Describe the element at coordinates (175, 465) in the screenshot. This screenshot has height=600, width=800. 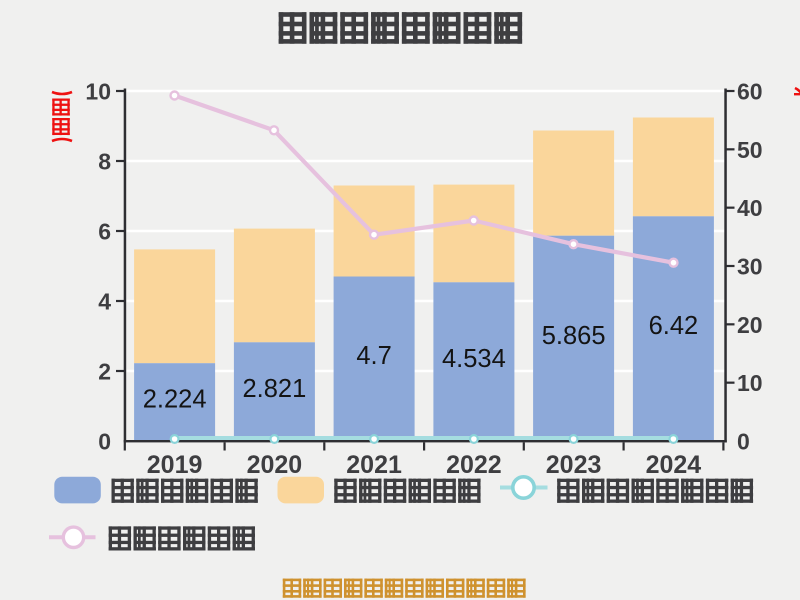
I see `svg-text: 2019` at that location.